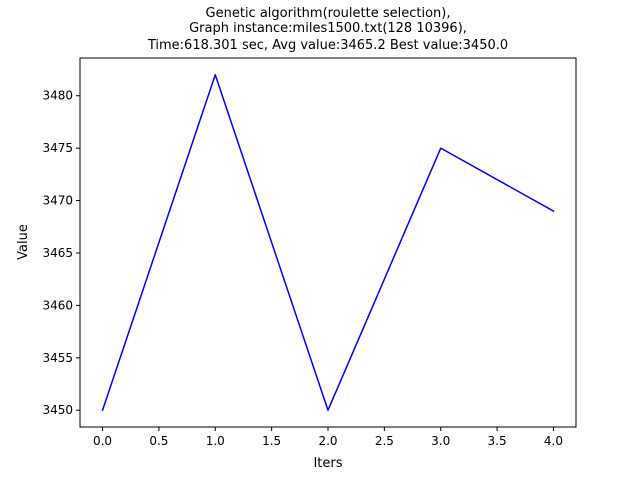 The image size is (640, 480). What do you see at coordinates (384, 441) in the screenshot?
I see `x-tick-label: 2.5` at bounding box center [384, 441].